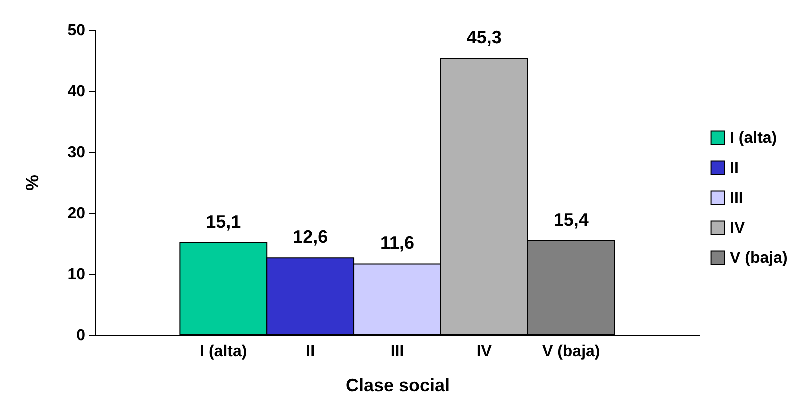 This screenshot has width=792, height=410. Describe the element at coordinates (571, 352) in the screenshot. I see `x-tick-label: V (baja)` at that location.